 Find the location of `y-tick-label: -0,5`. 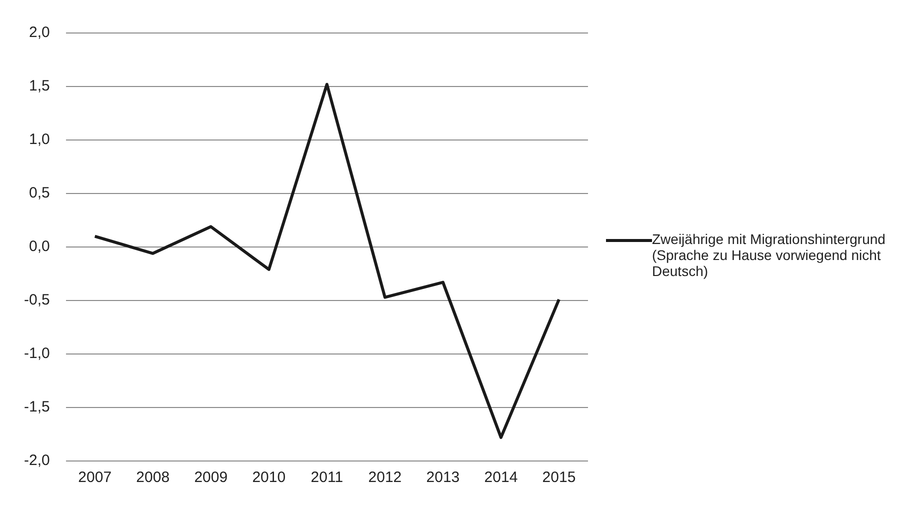

y-tick-label: -0,5 is located at coordinates (37, 300).